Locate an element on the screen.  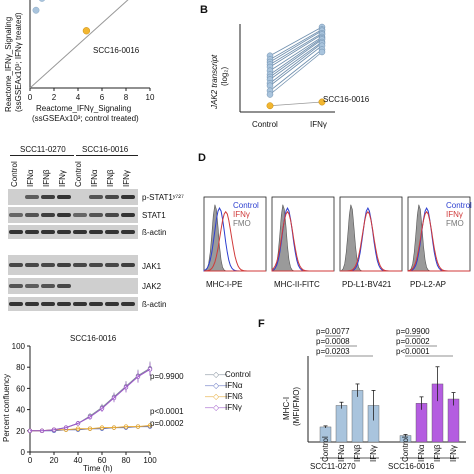
highlight-control-point-b is located at coordinates (270, 106).